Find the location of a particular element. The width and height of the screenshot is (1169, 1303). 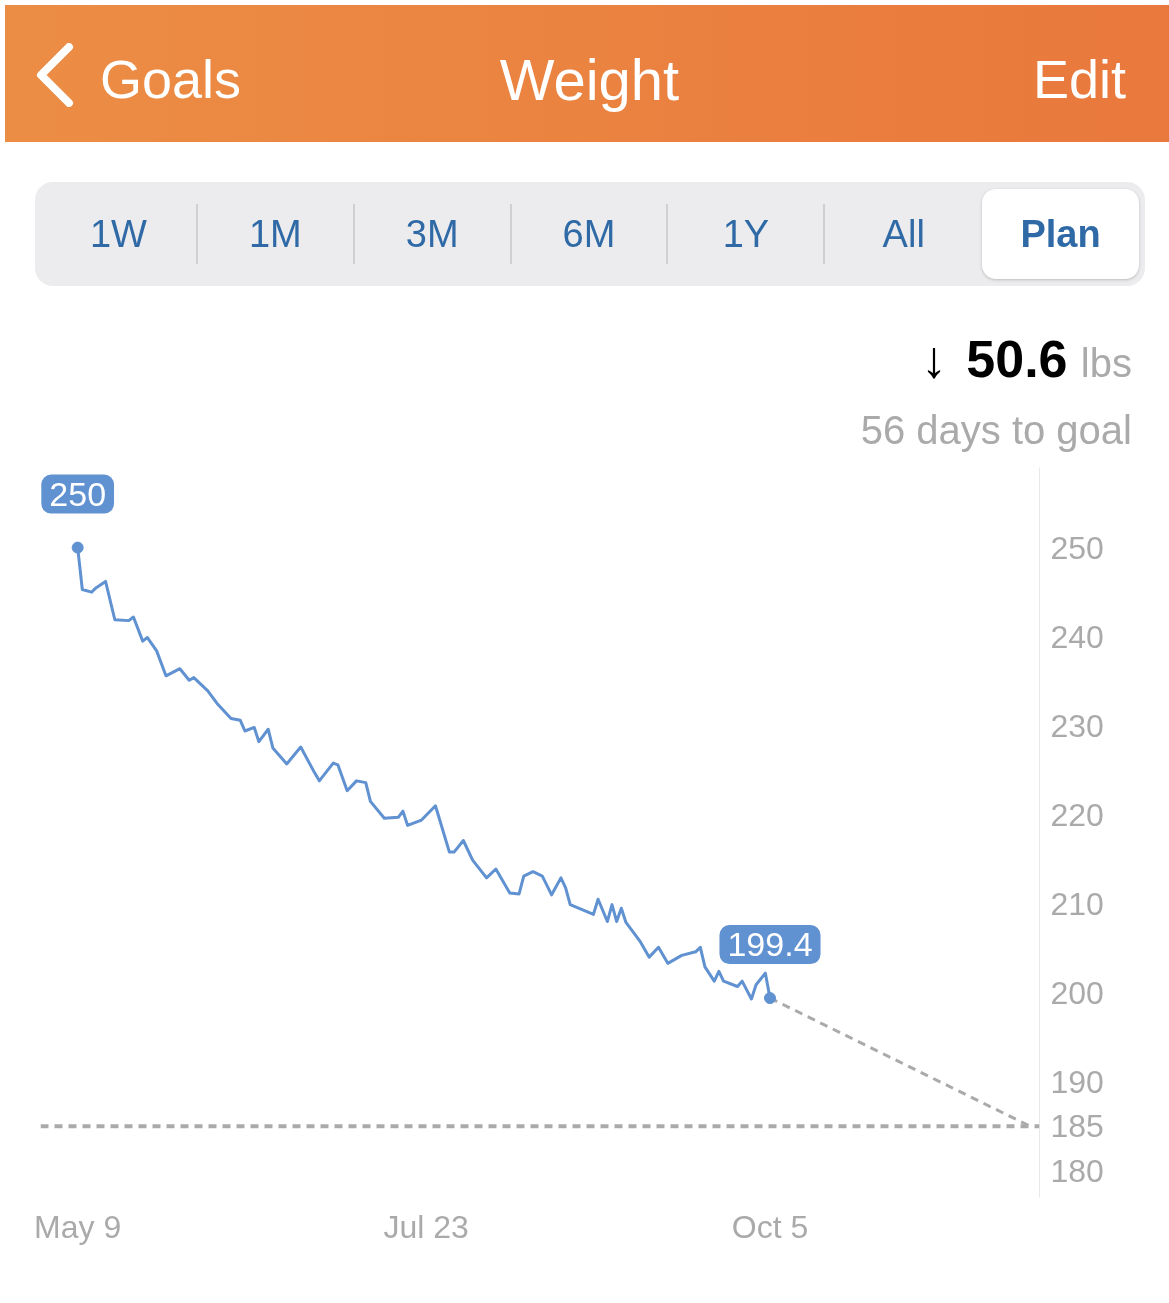

text: 3M is located at coordinates (433, 234).